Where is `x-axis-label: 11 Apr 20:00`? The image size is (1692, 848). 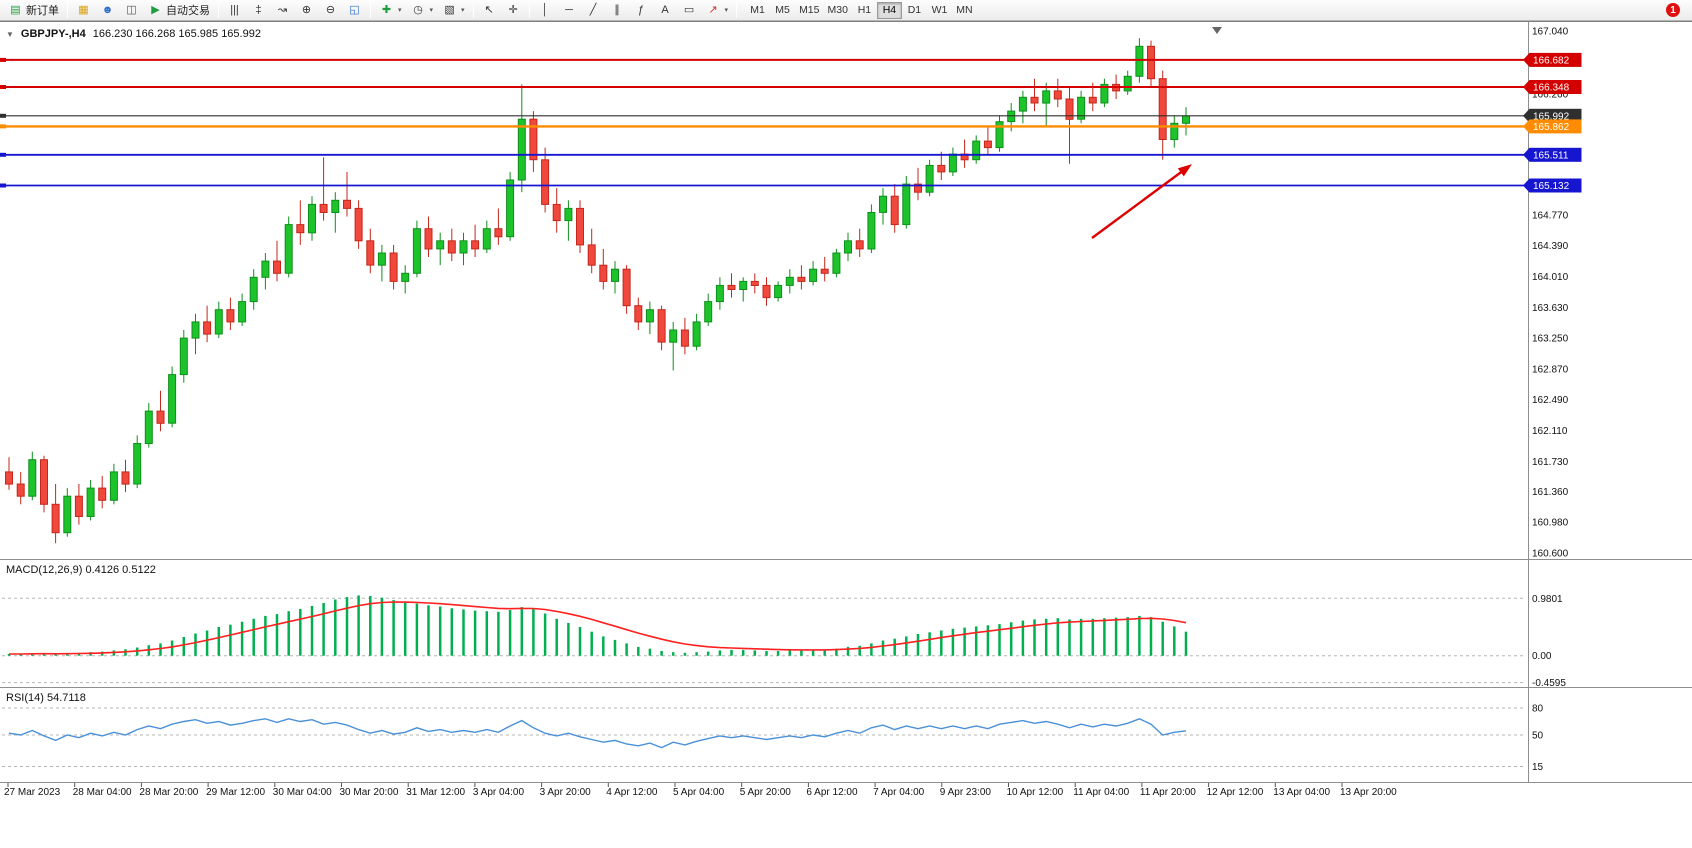
x-axis-label: 11 Apr 20:00 is located at coordinates (1168, 792).